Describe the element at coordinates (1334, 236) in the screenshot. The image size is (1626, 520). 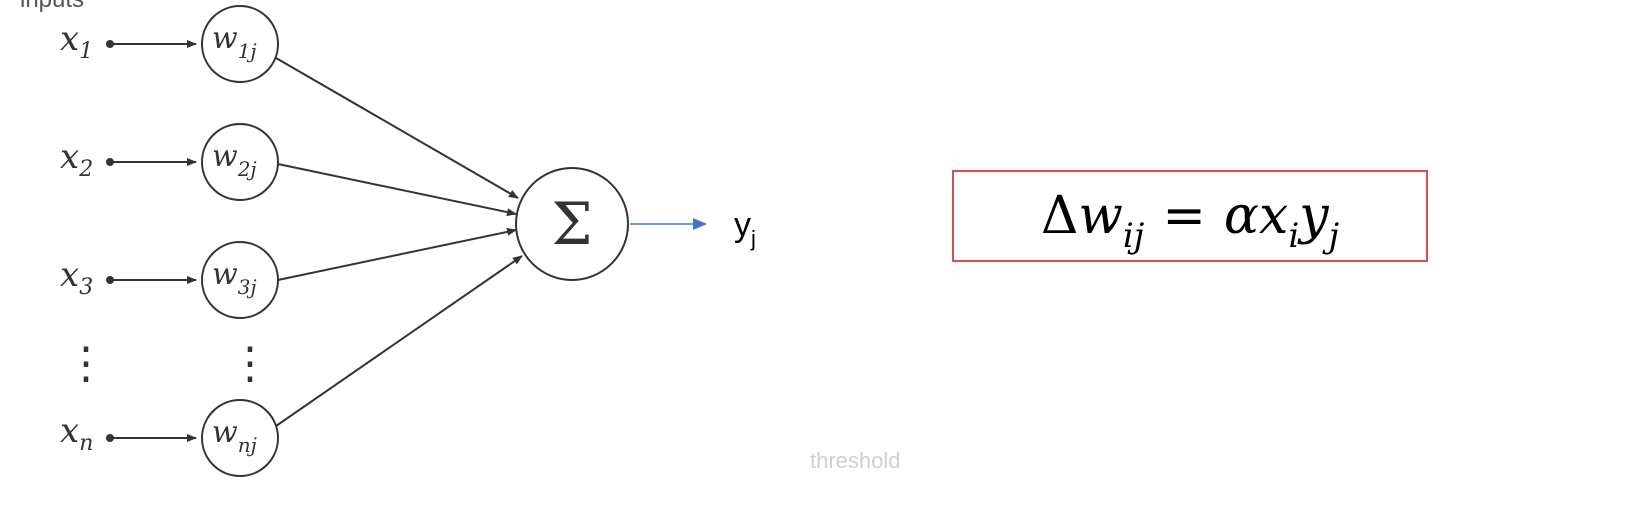
I see `formula-y-sub: j` at that location.